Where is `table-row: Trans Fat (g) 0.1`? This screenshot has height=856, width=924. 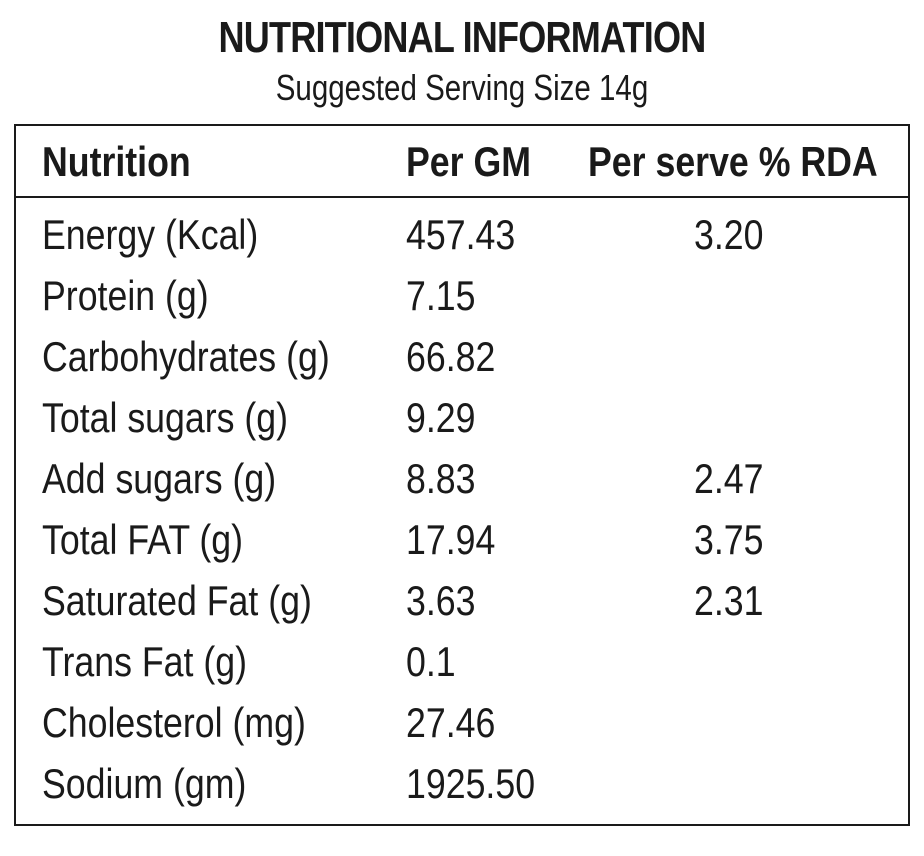
table-row: Trans Fat (g) 0.1 is located at coordinates (462, 661).